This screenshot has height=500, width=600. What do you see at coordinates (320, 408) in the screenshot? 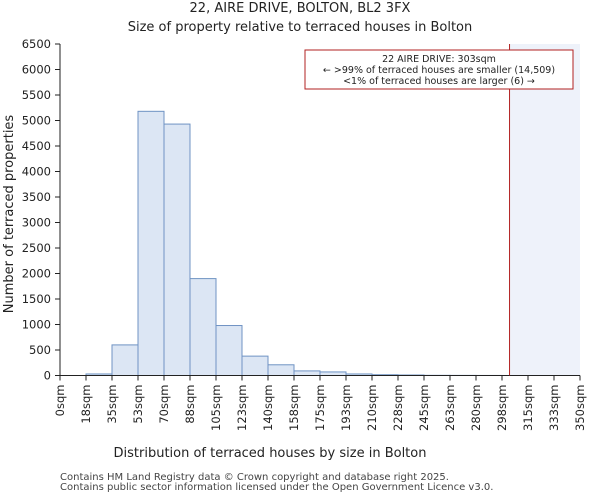
I see `x-tick-label: 175sqm` at bounding box center [320, 408].